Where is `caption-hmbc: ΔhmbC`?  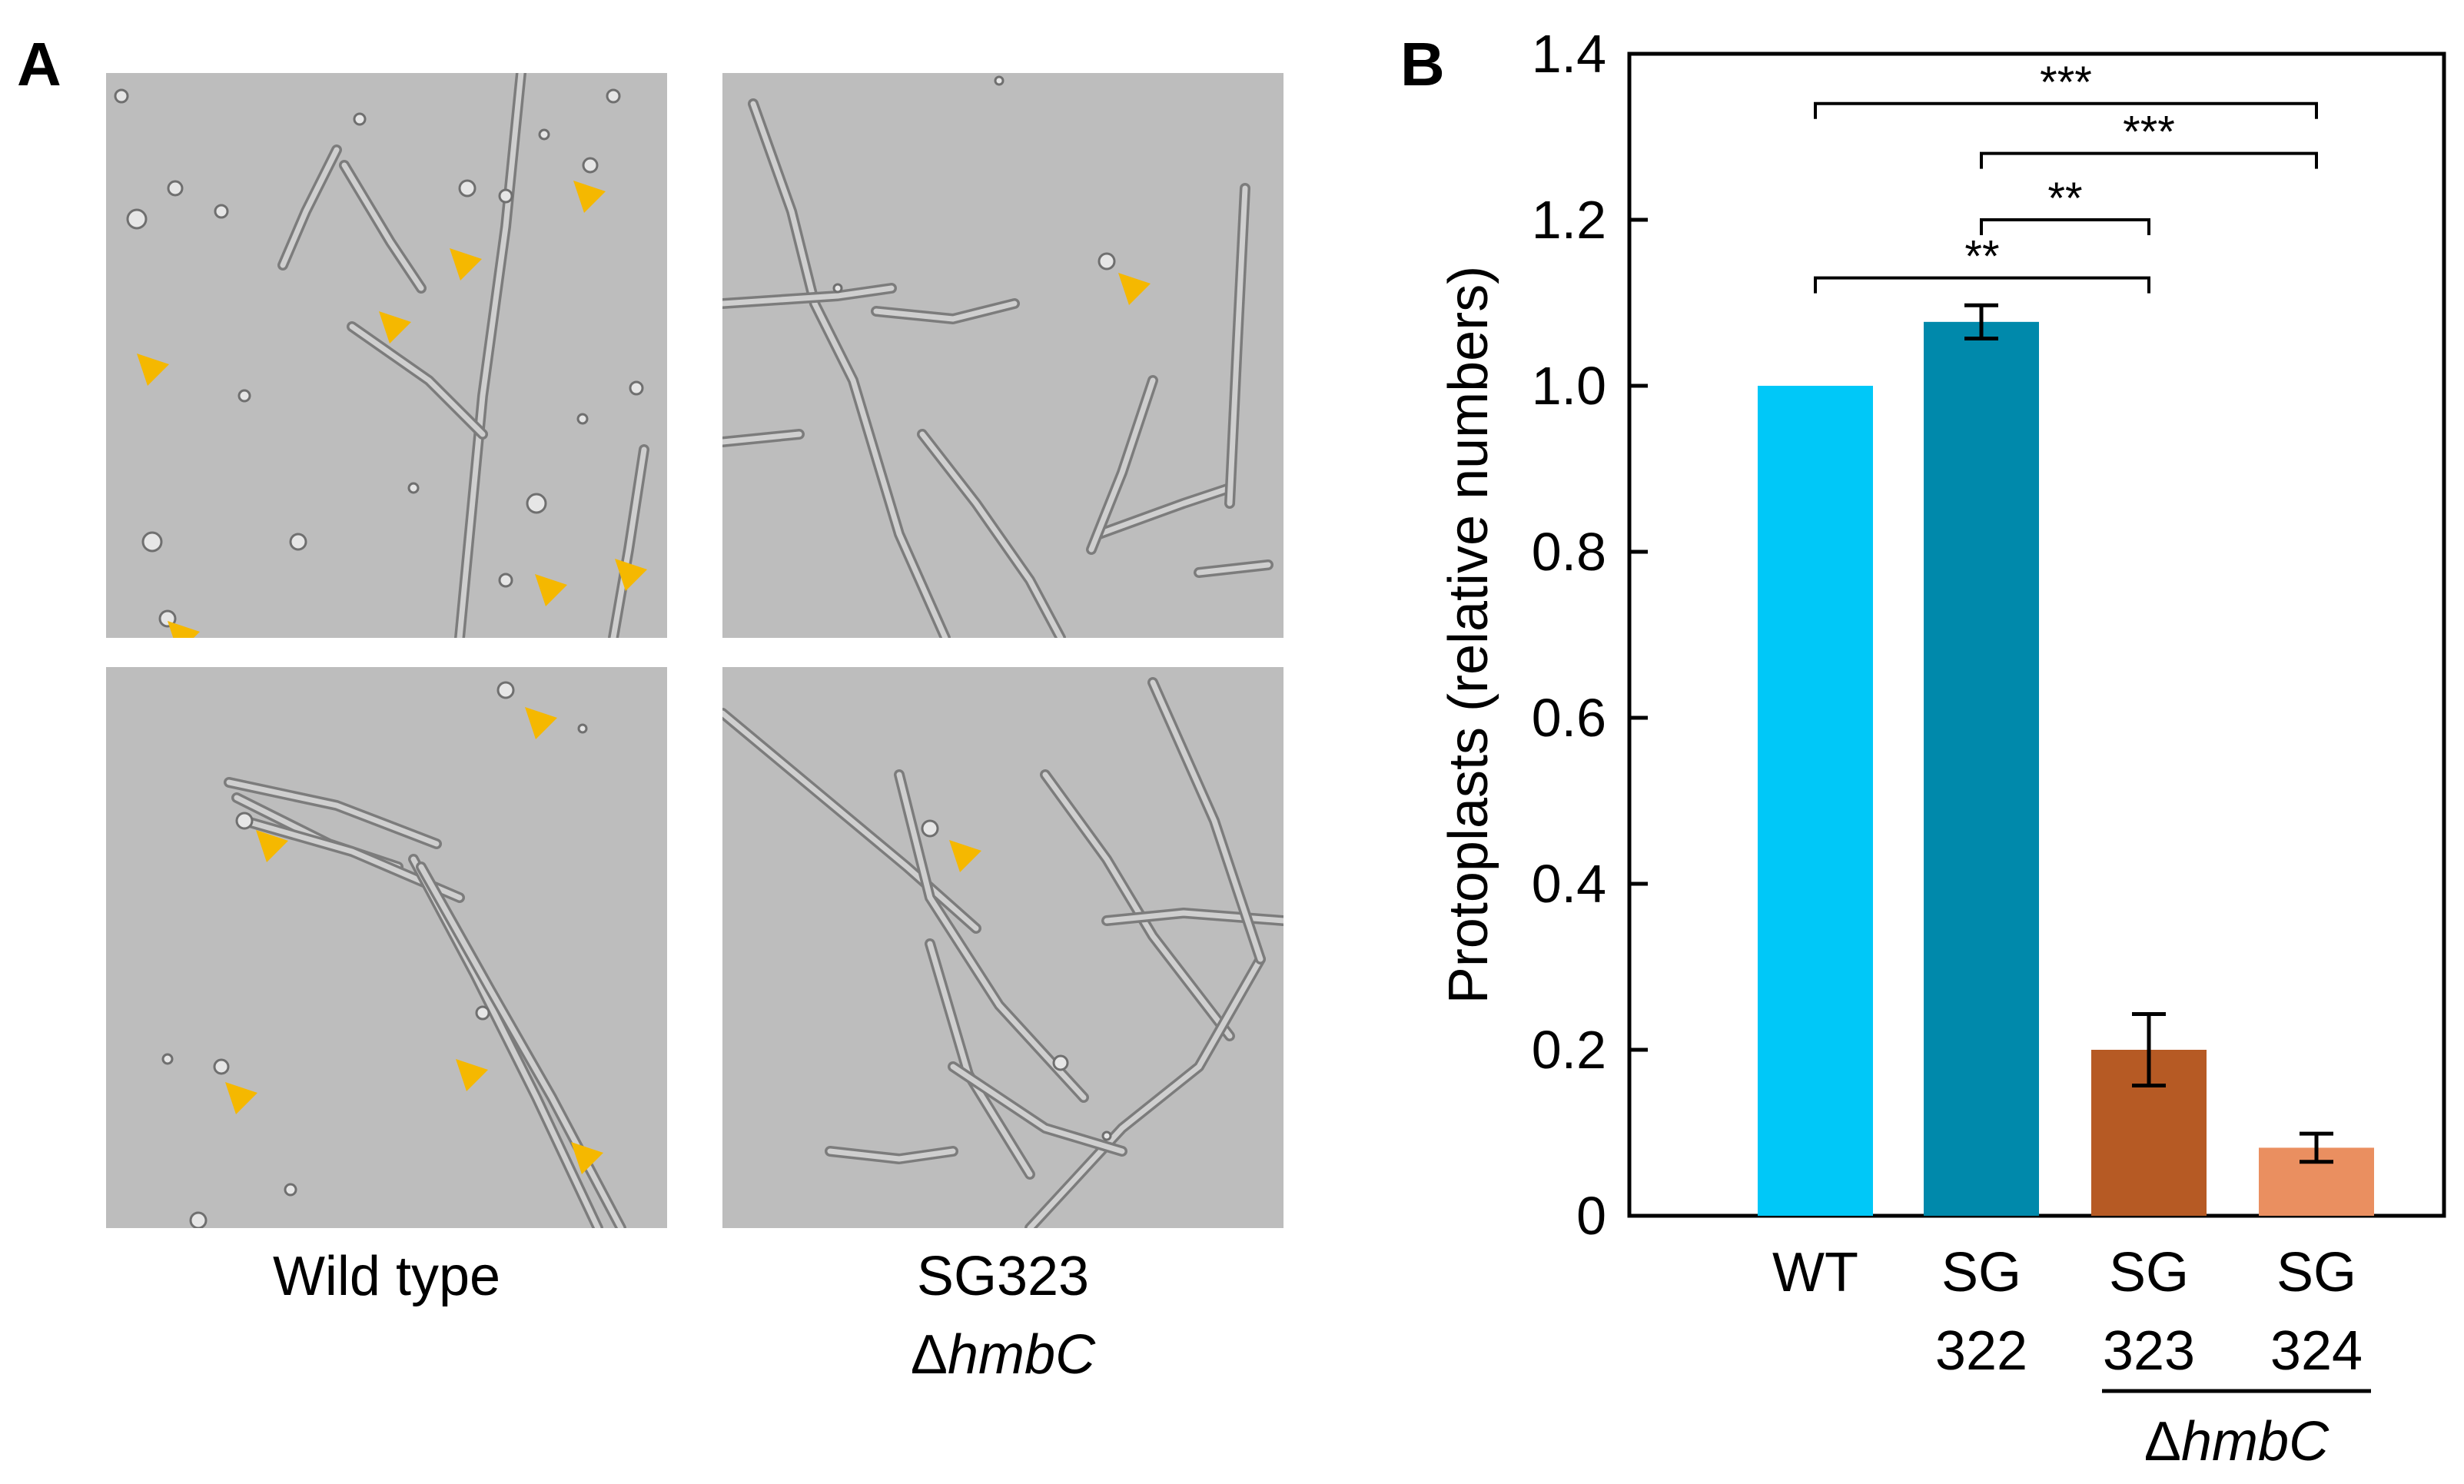 caption-hmbc: ΔhmbC is located at coordinates (1002, 1354).